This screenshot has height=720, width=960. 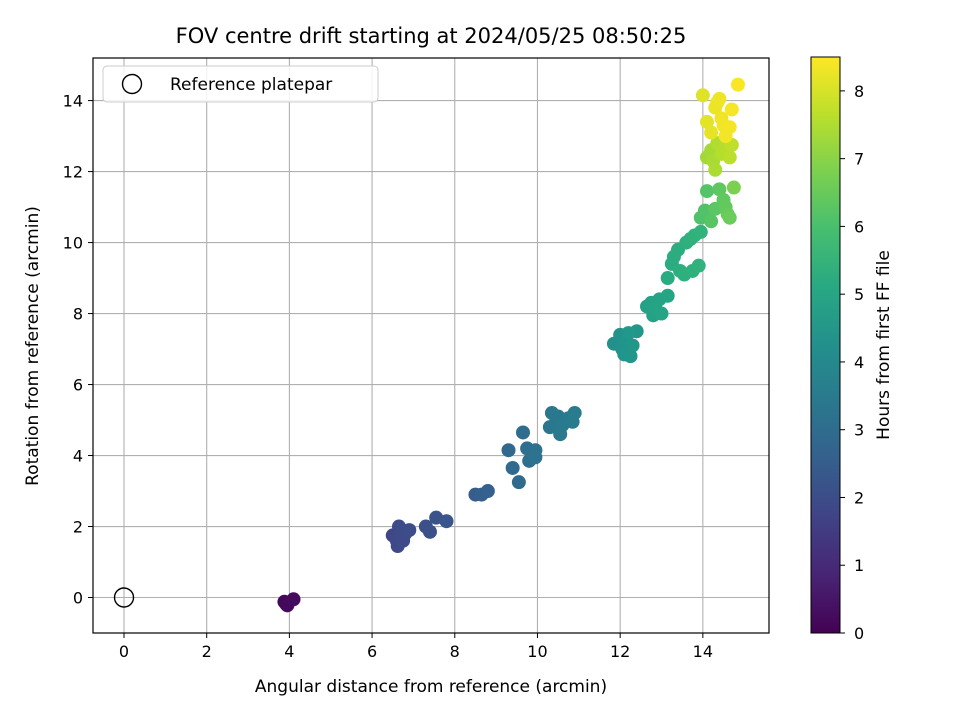 I want to click on reference-platepar-marker, so click(x=124, y=597).